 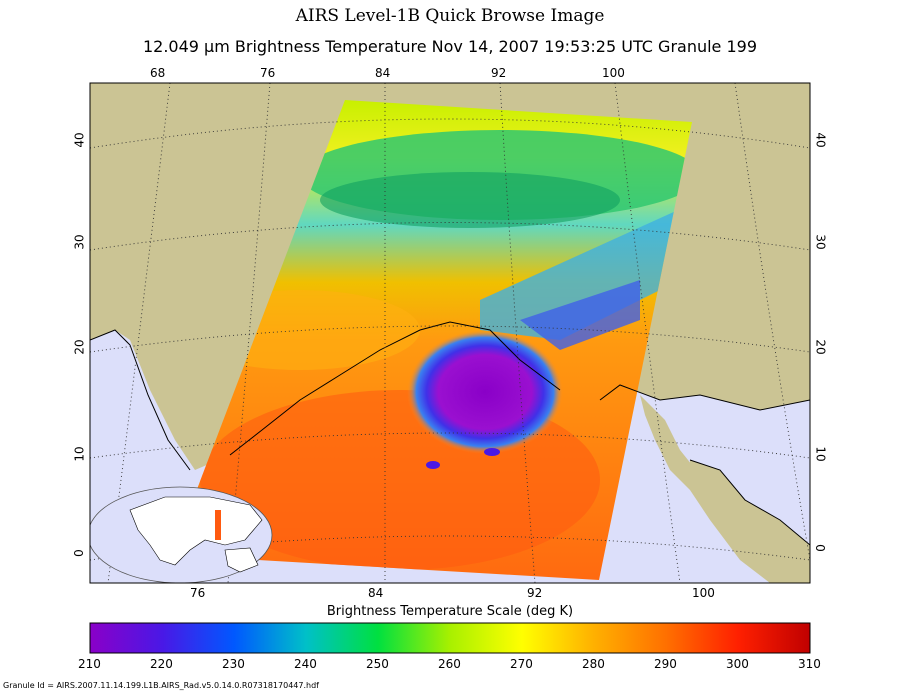 What do you see at coordinates (820, 140) in the screenshot?
I see `right-lat-label: 40` at bounding box center [820, 140].